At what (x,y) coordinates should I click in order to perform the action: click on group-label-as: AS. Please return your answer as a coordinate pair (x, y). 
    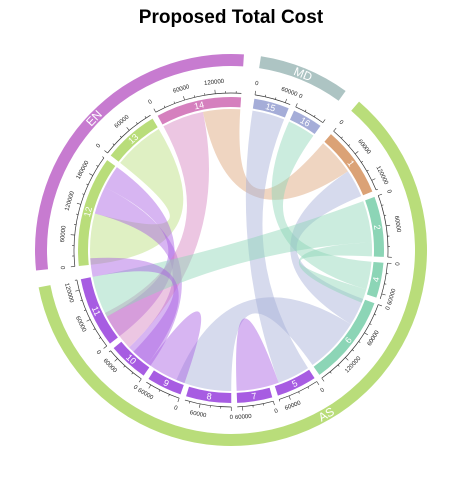
    Looking at the image, I should click on (326, 414).